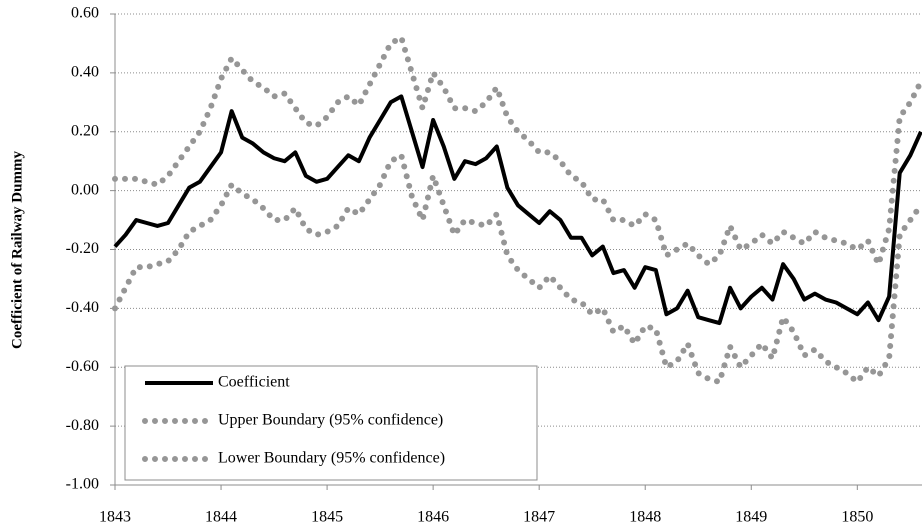  I want to click on y-axis-label: Coefficient of Railway Dummy, so click(17, 250).